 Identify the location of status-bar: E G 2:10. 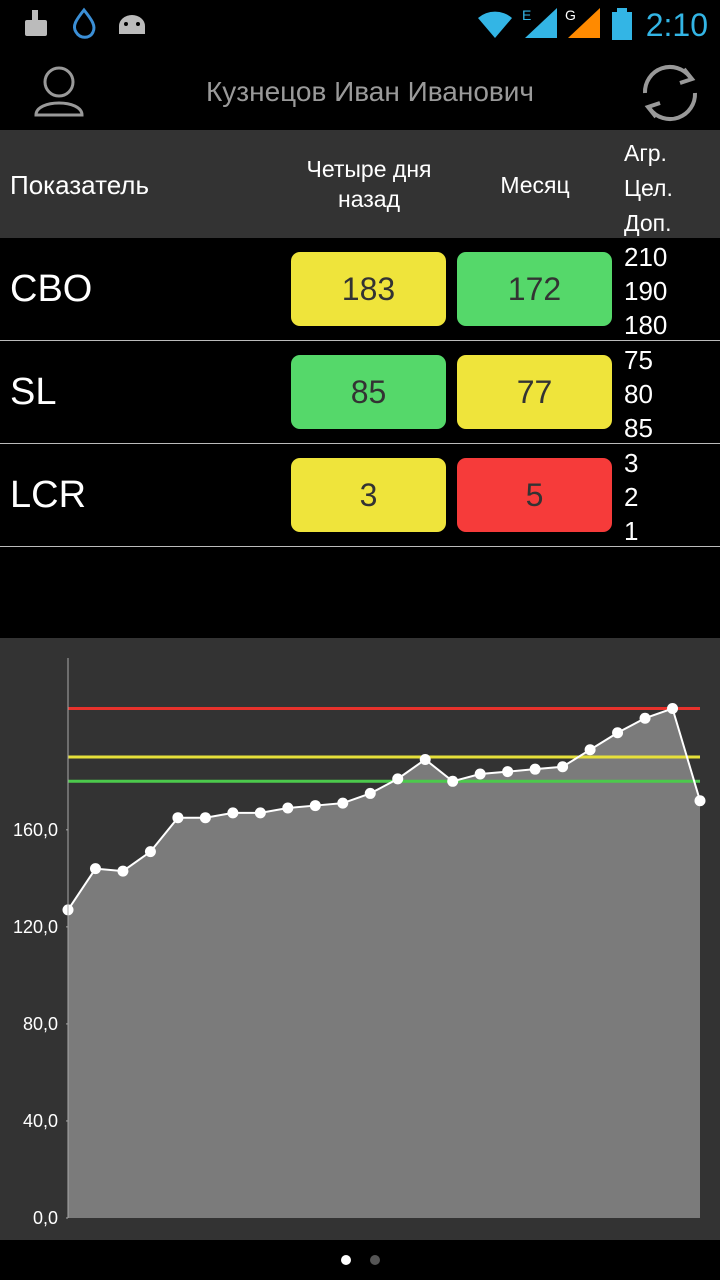
(366, 25).